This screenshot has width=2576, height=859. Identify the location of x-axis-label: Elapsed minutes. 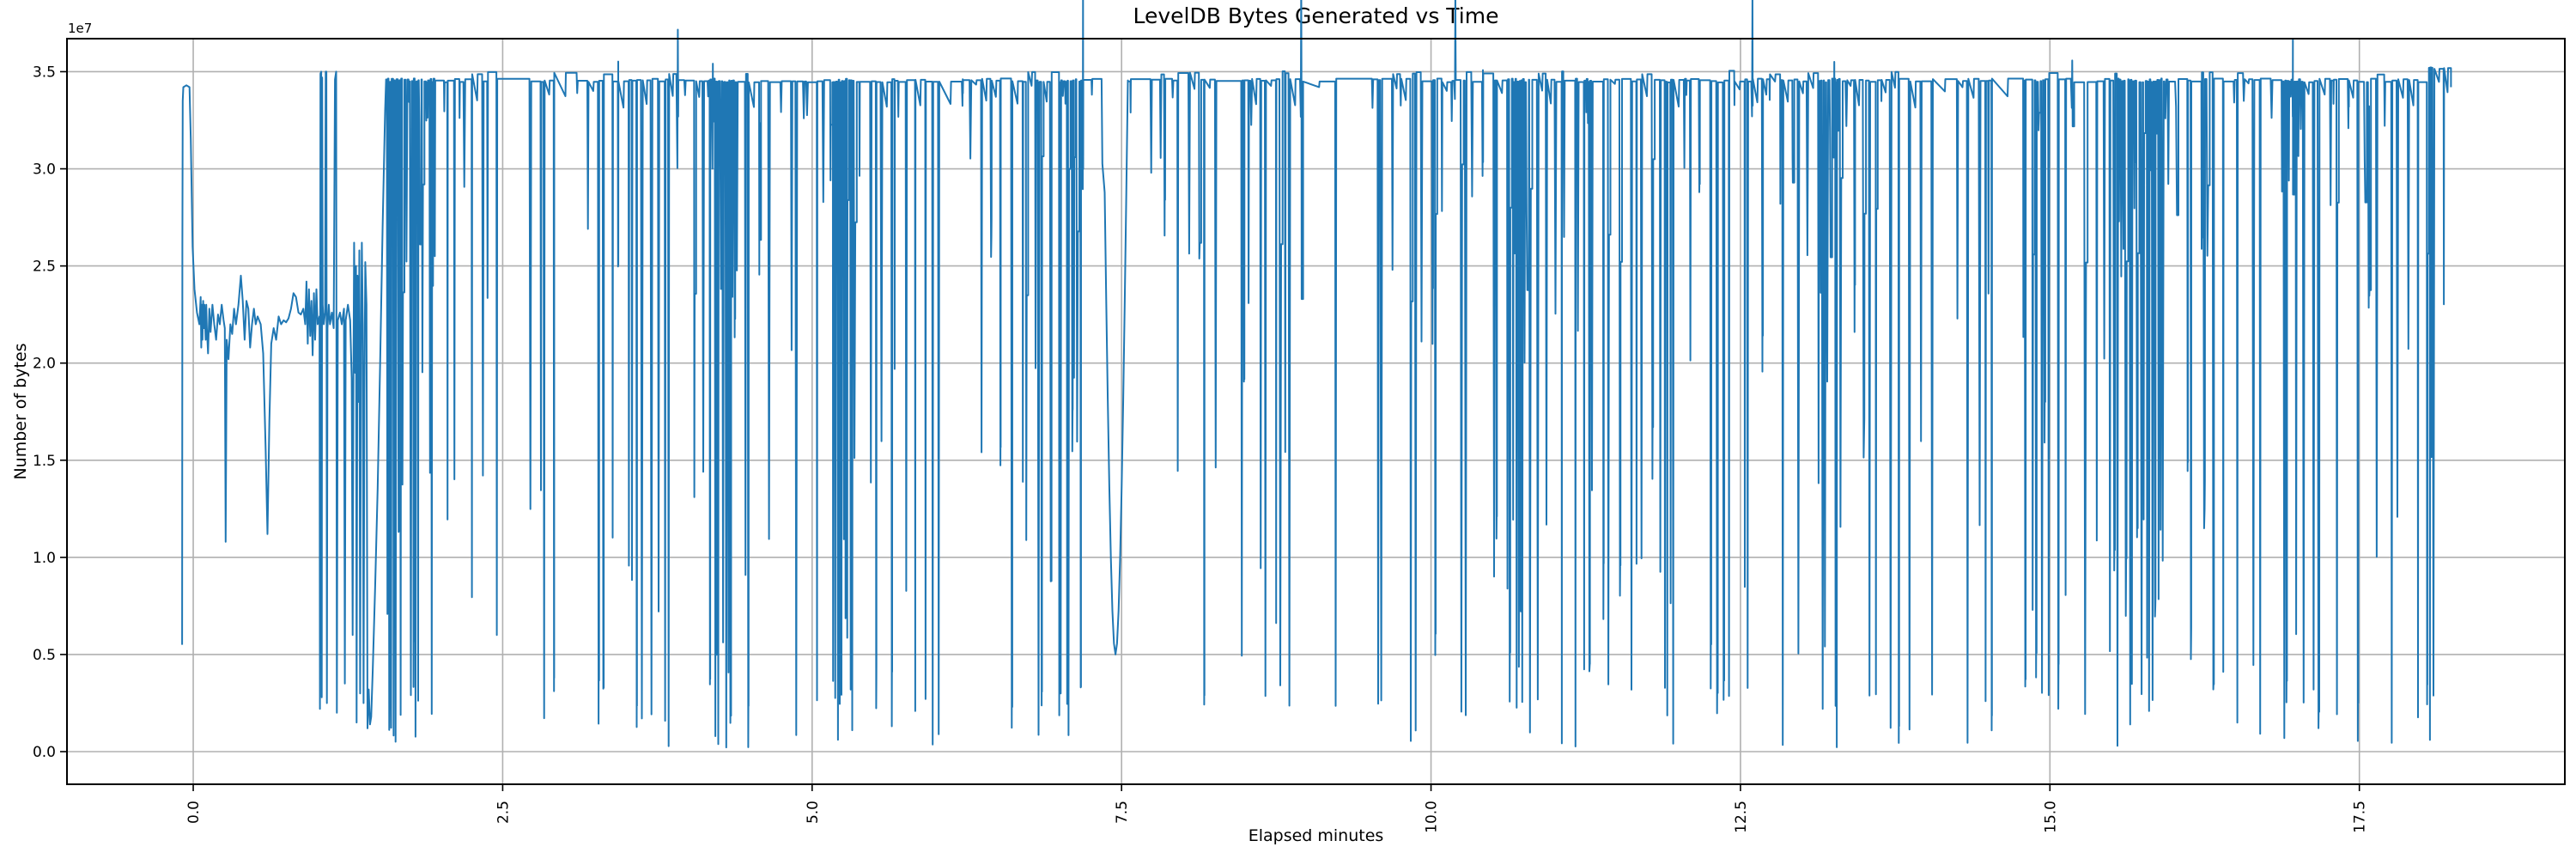
(1316, 836).